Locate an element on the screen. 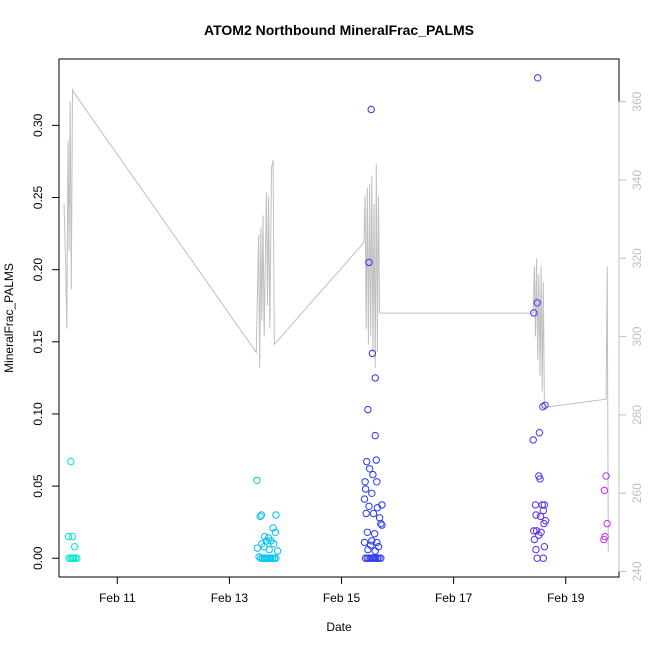  x-axis: Feb 11 Feb 13 Feb 15 Feb 17 Feb 19 is located at coordinates (342, 590).